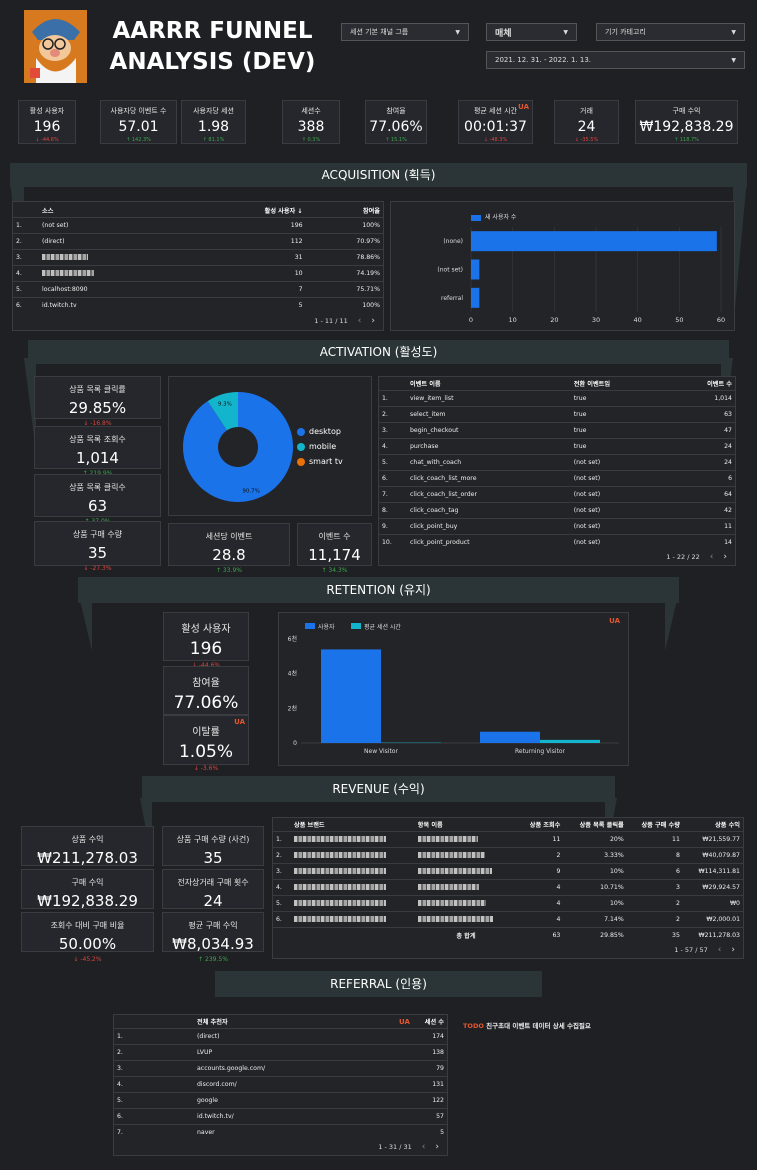 The height and width of the screenshot is (1170, 757). Describe the element at coordinates (700, 429) in the screenshot. I see `cell: 47` at that location.